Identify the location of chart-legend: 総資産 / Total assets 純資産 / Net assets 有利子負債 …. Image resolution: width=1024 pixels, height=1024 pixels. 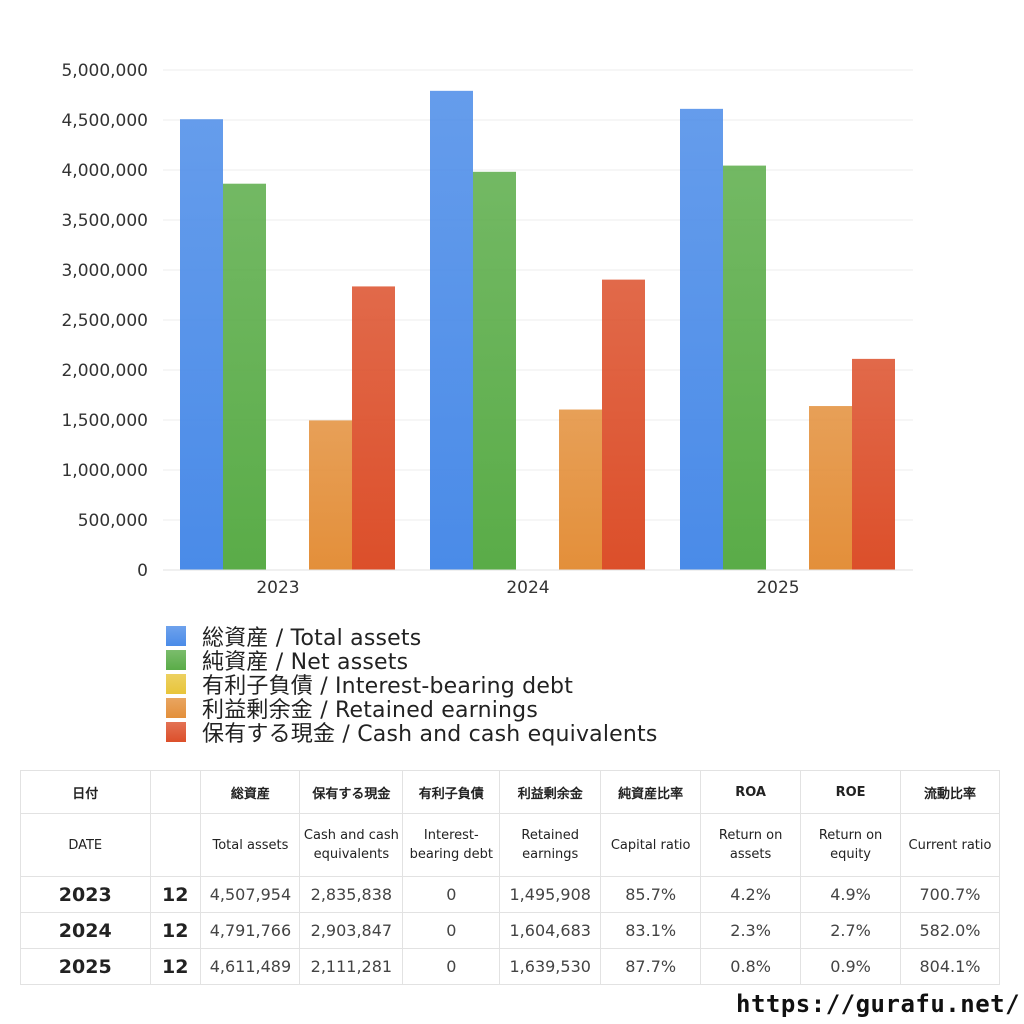
(412, 685).